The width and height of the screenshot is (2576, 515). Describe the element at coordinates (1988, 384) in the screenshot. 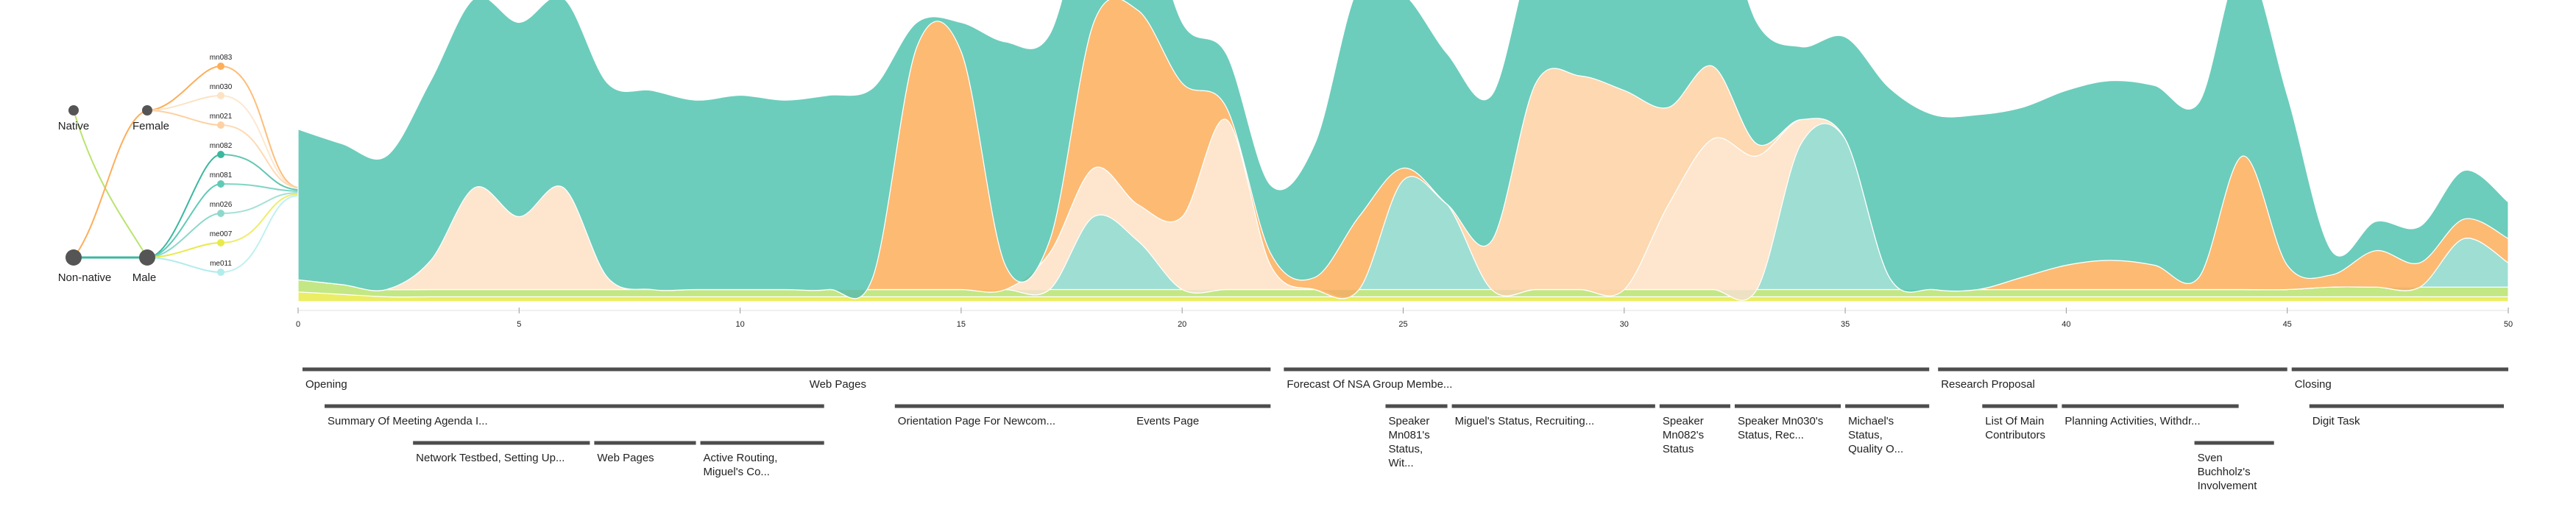

I see `topic-label: Research Proposal` at that location.